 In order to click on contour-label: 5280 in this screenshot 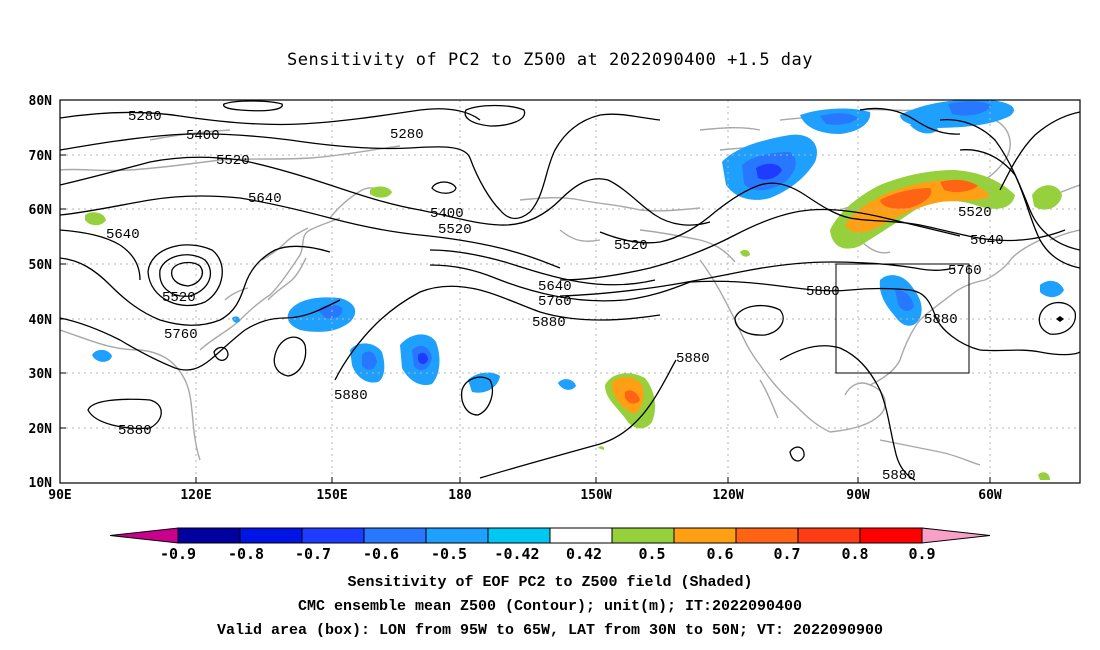, I will do `click(407, 135)`.